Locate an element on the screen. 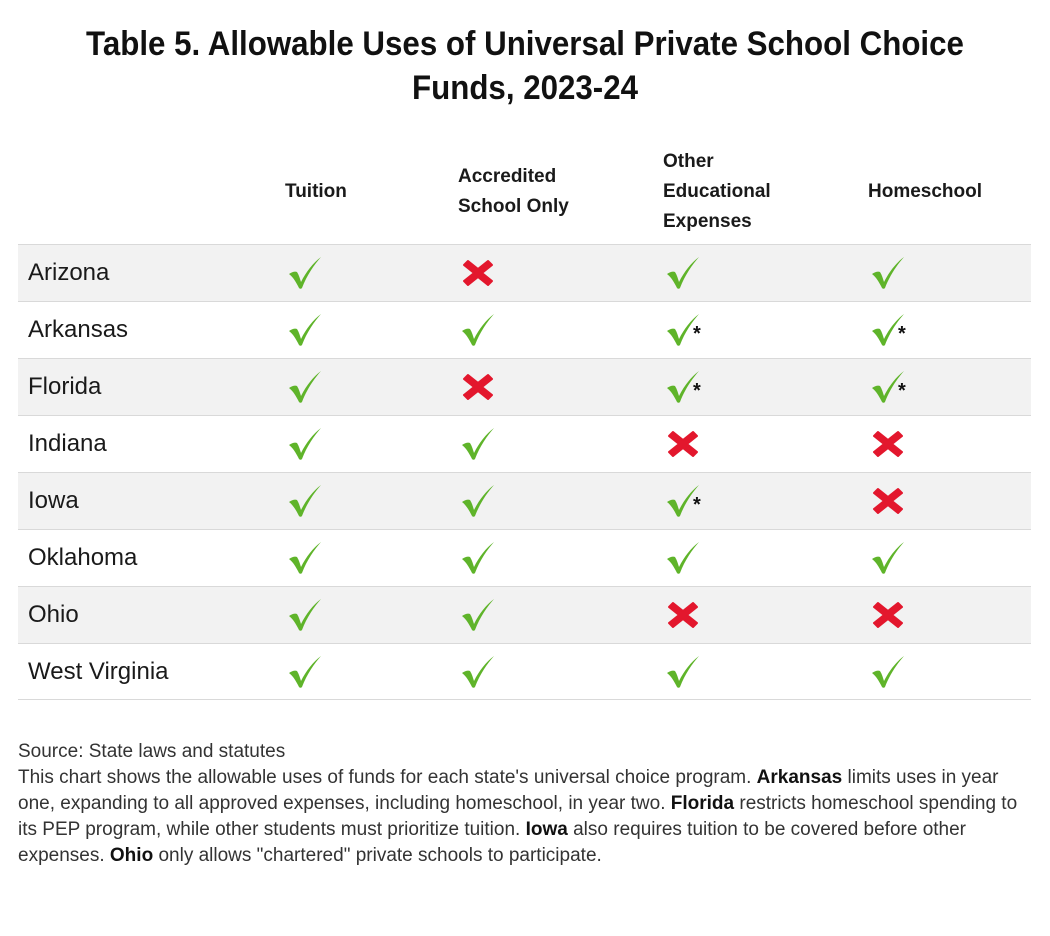 The image size is (1050, 936). table-row: Florida * * is located at coordinates (524, 386).